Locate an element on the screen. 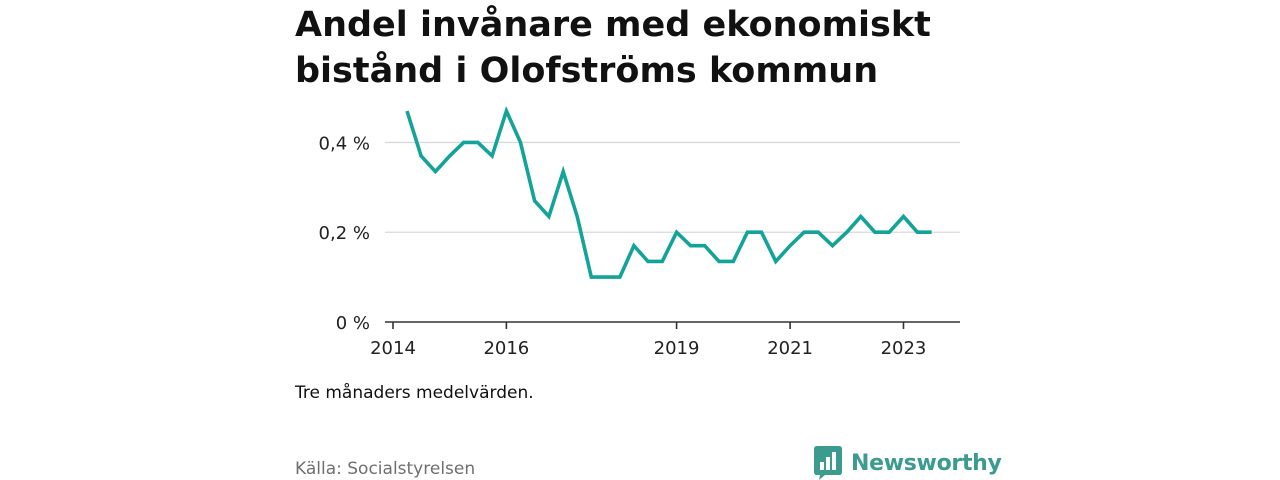 The image size is (1280, 480). y-tick-label: 0,2 % is located at coordinates (344, 233).